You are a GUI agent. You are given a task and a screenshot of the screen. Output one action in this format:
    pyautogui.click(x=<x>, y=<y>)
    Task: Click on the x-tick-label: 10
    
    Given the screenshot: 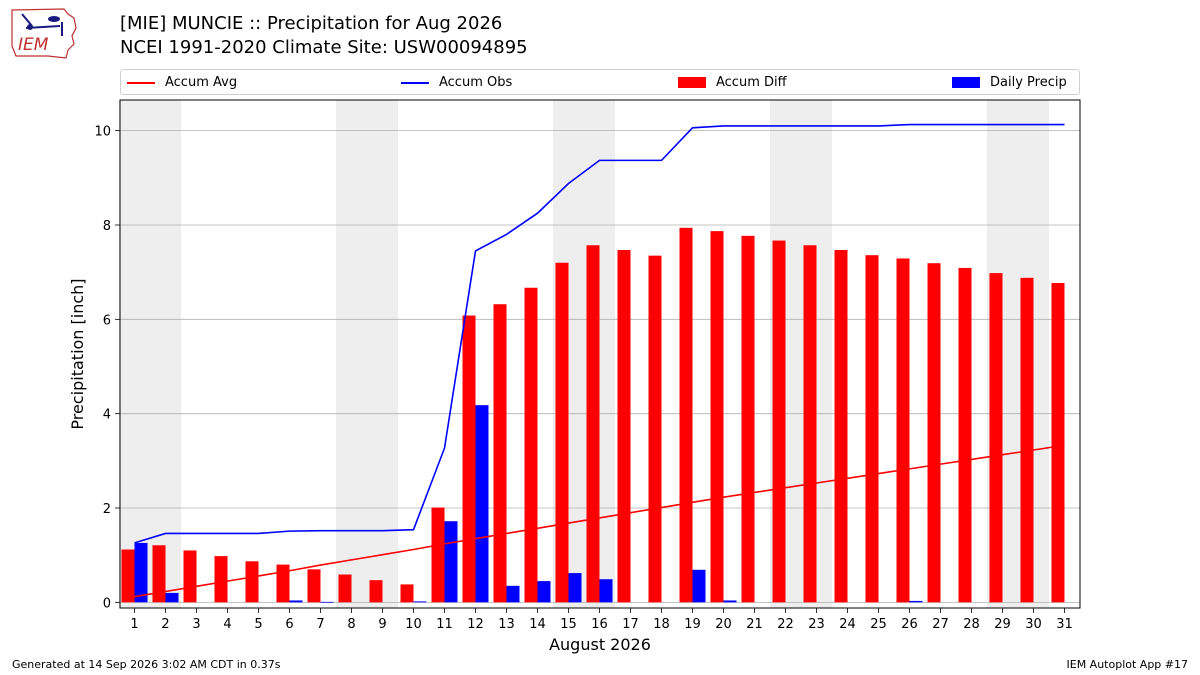 What is the action you would take?
    pyautogui.click(x=413, y=624)
    